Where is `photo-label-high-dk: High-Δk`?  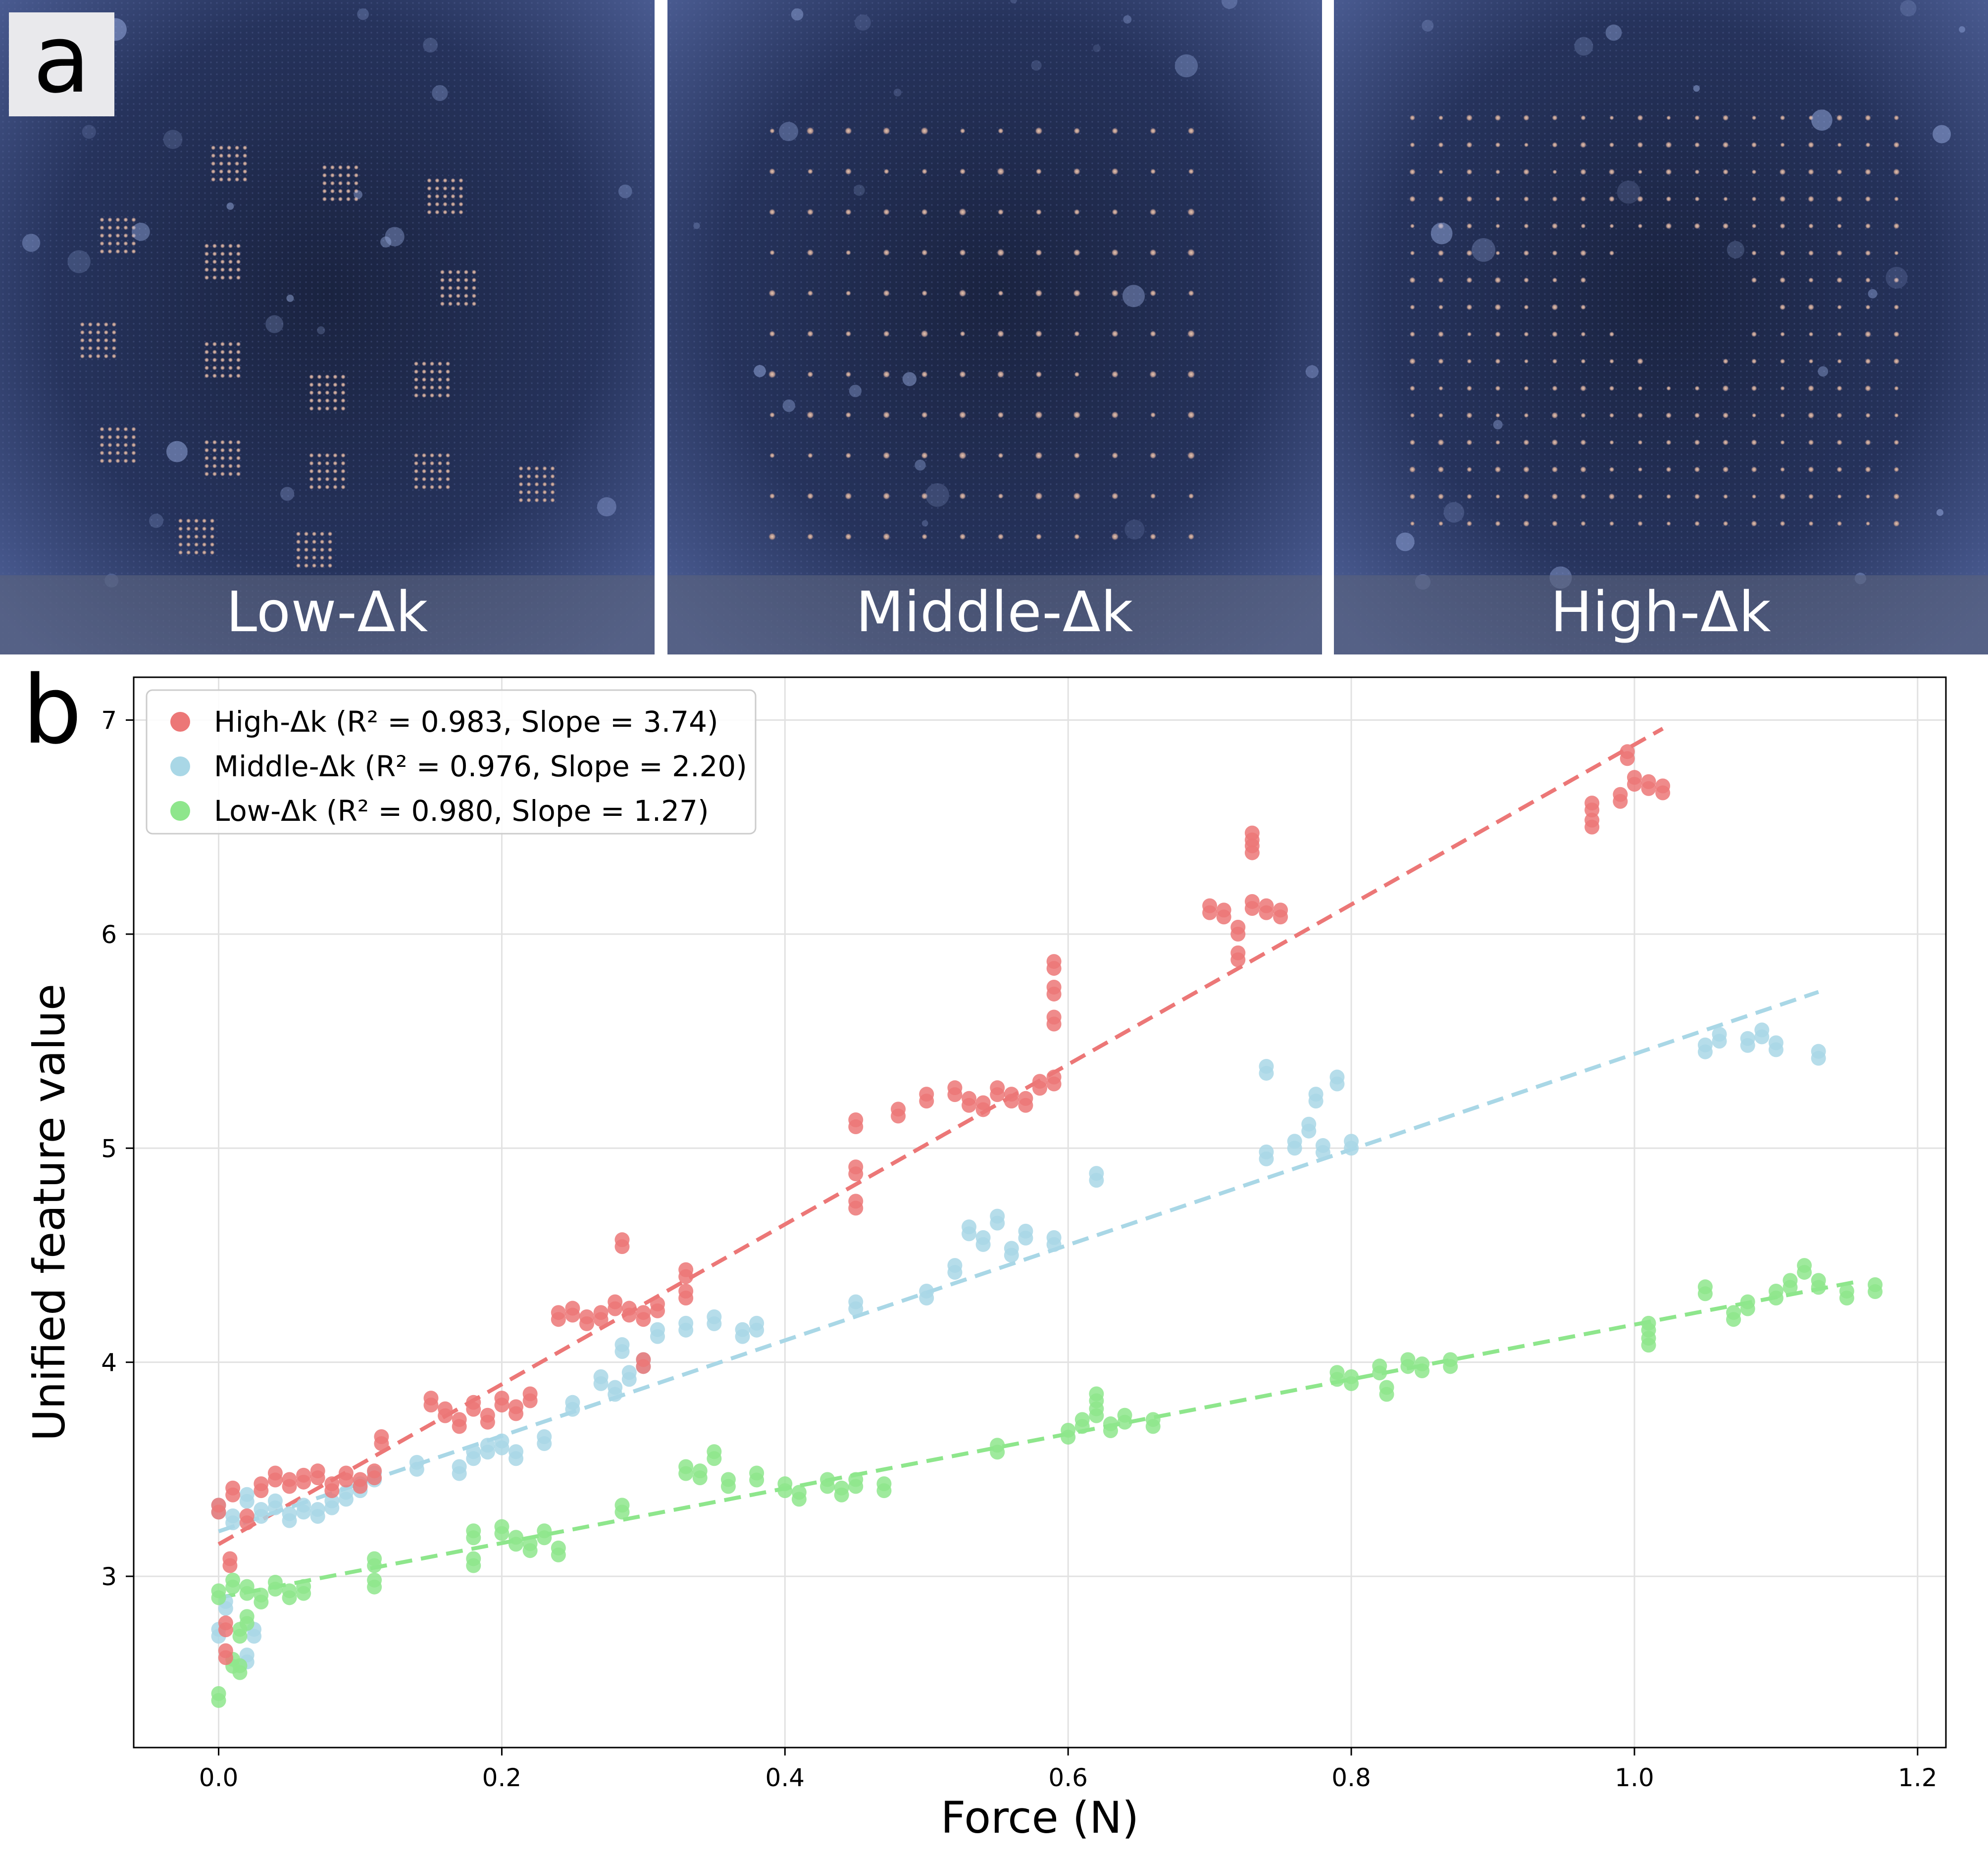
photo-label-high-dk: High-Δk is located at coordinates (1661, 613).